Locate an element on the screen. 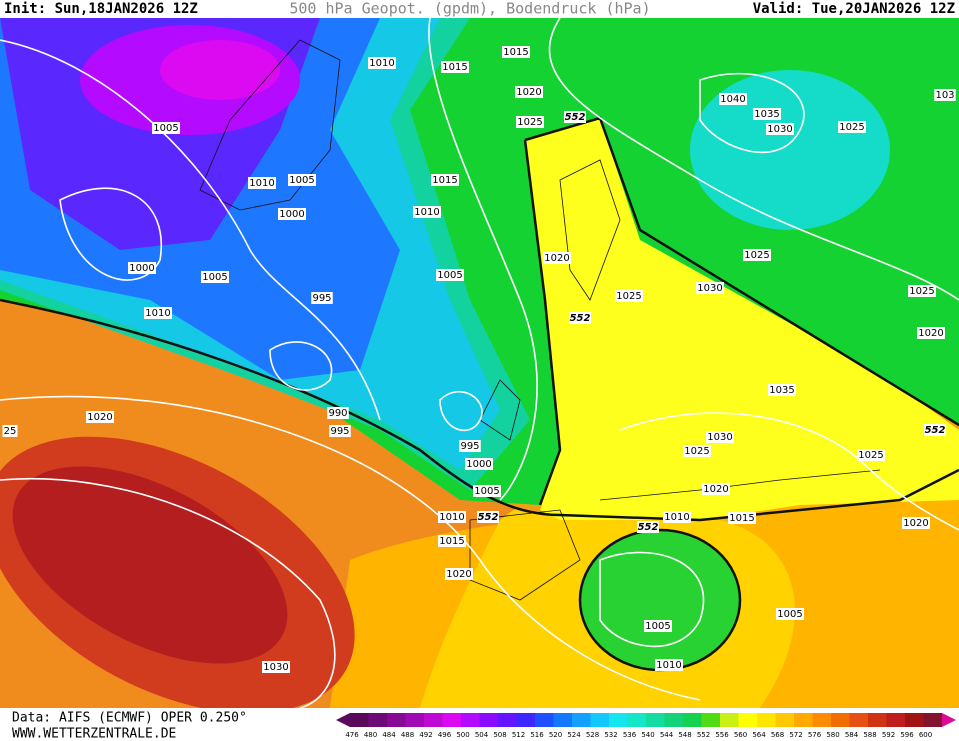 The height and width of the screenshot is (741, 959). scale-label: 532 is located at coordinates (610, 735).